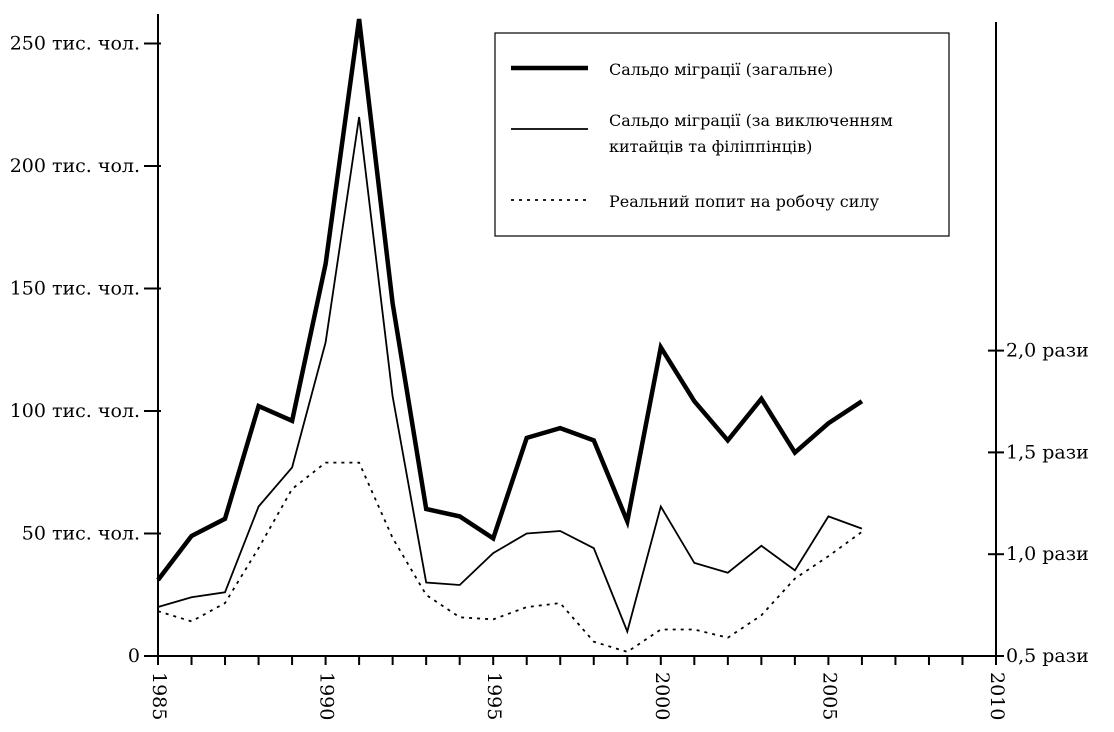 Image resolution: width=1114 pixels, height=732 pixels. I want to click on left-tick-label: 50 тис. чол., so click(81, 534).